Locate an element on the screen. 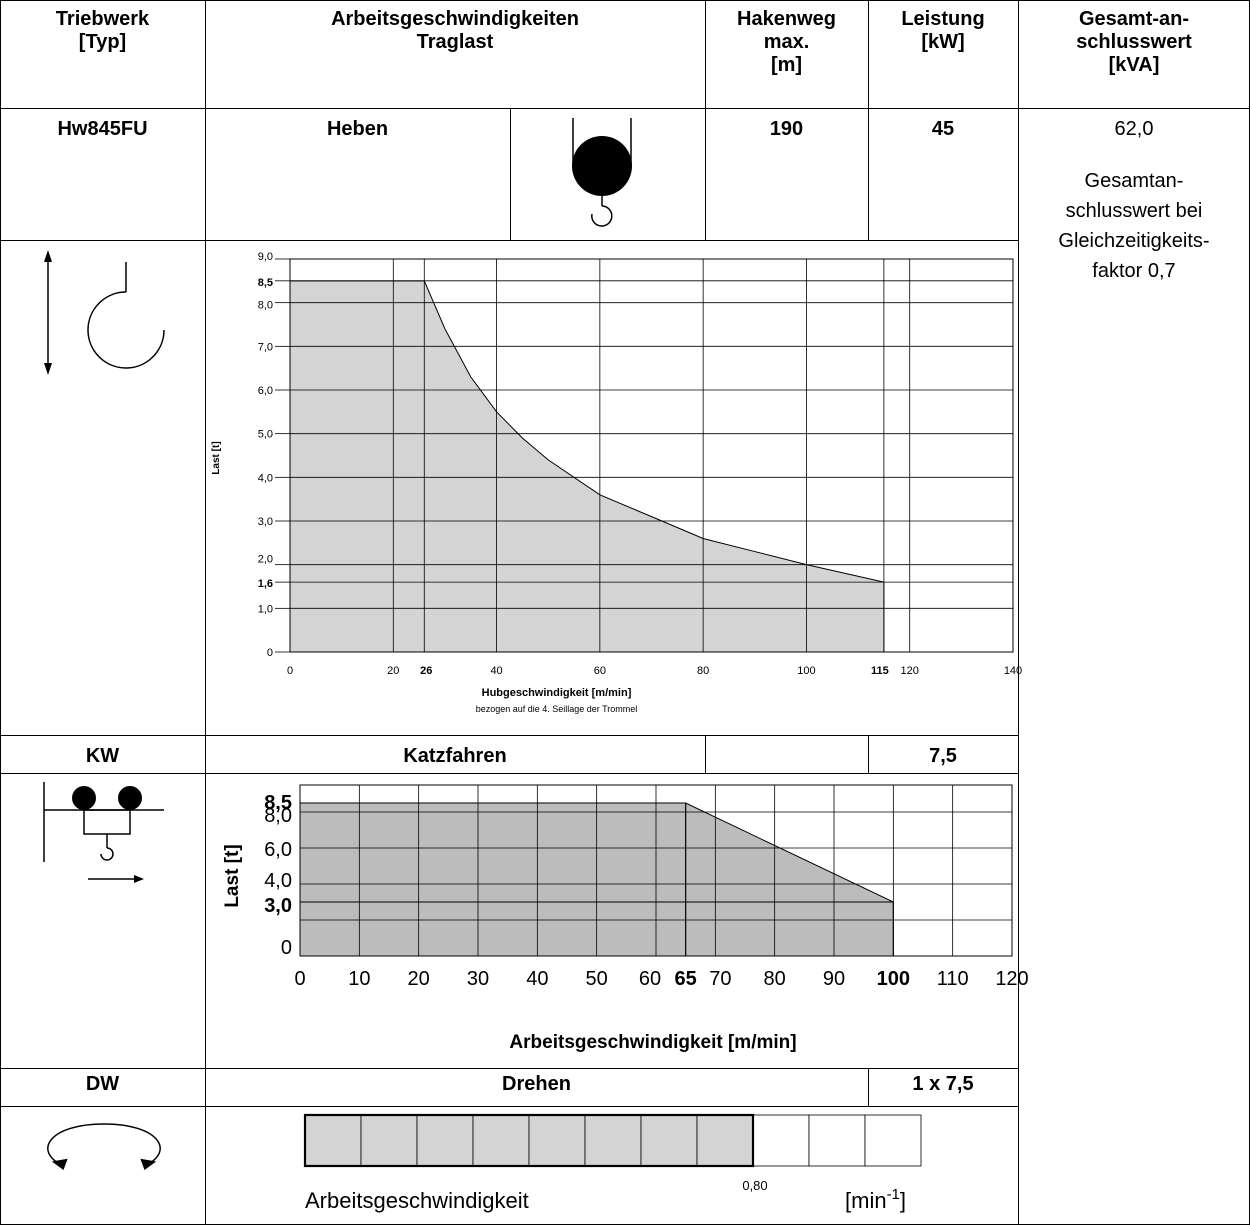 The width and height of the screenshot is (1250, 1225). y-tick-label: 1,0 is located at coordinates (265, 609).